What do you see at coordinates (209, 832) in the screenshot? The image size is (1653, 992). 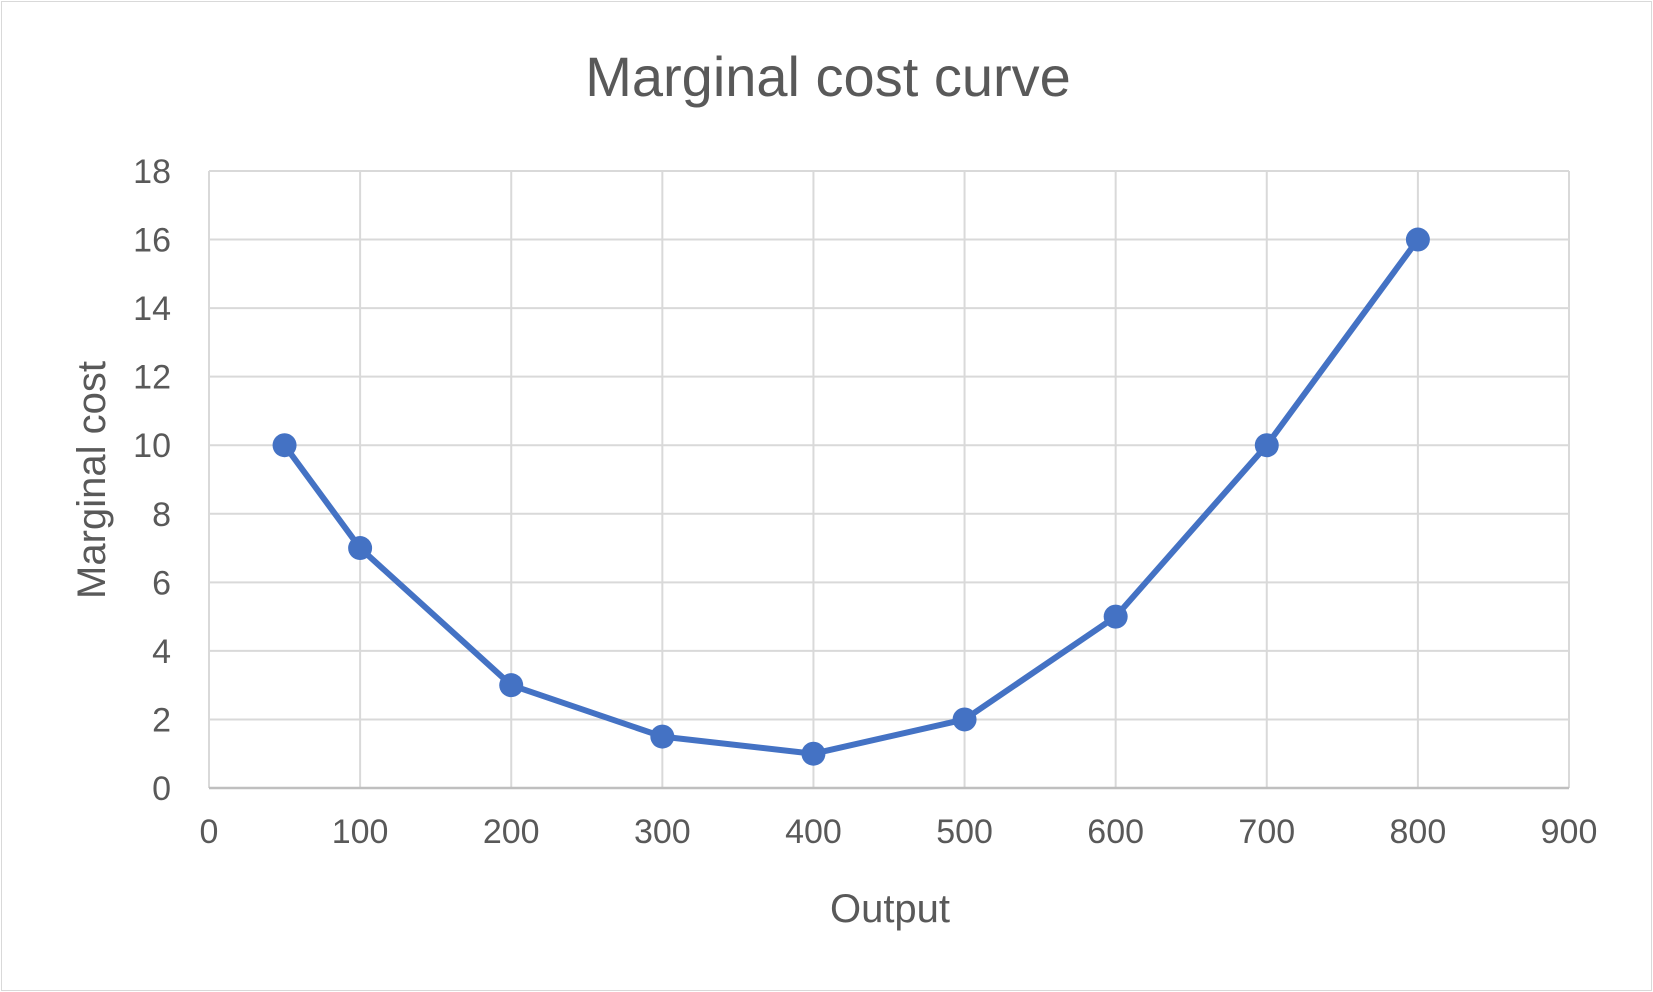 I see `x-tick-label: 0` at bounding box center [209, 832].